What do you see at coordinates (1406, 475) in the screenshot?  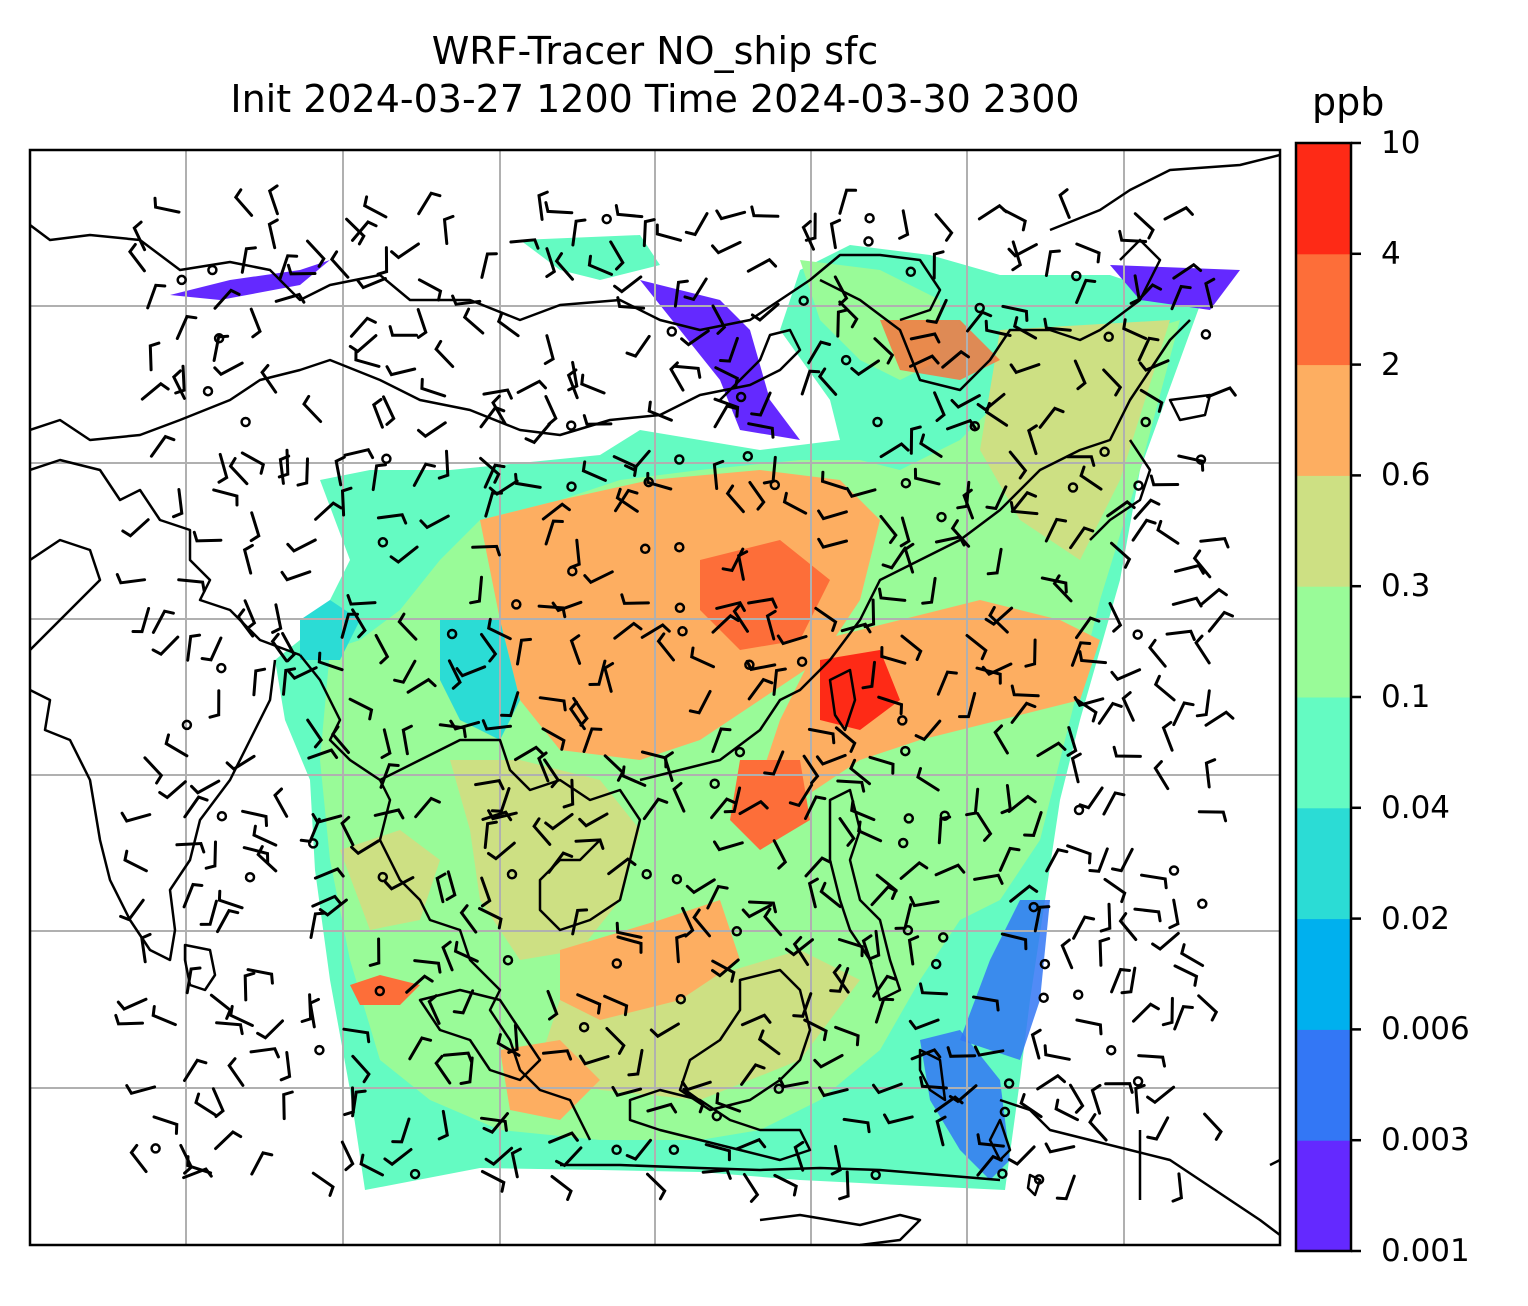 I see `colorbar-tick-label: 0.6` at bounding box center [1406, 475].